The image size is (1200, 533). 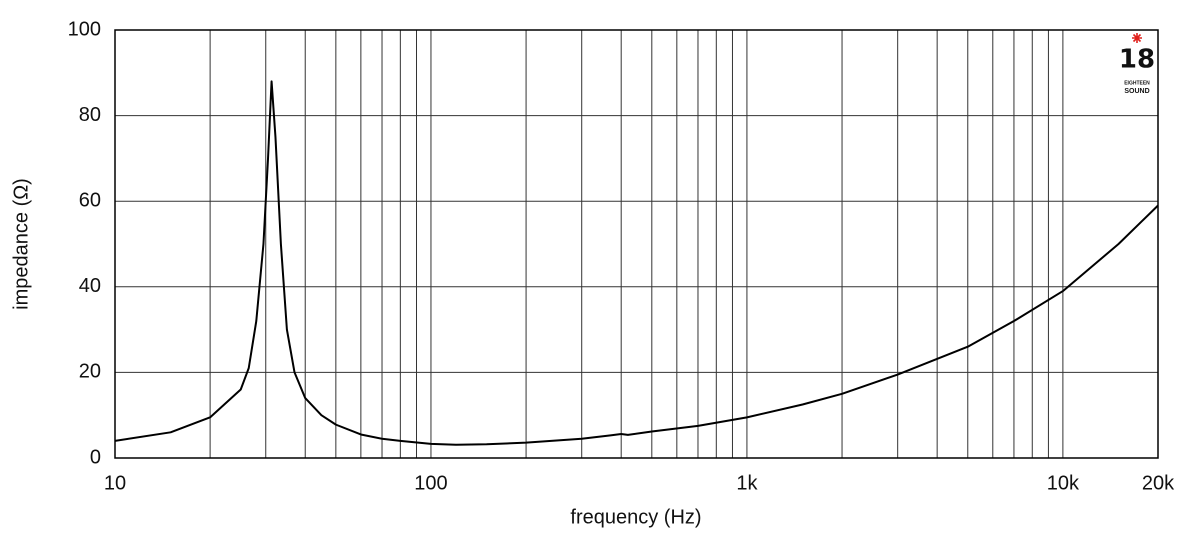 I want to click on y-tick-label: 80, so click(x=90, y=115).